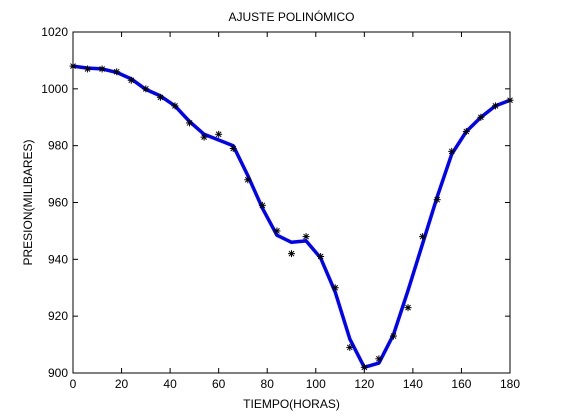 The width and height of the screenshot is (561, 420). What do you see at coordinates (510, 384) in the screenshot?
I see `x-tick-label: 180` at bounding box center [510, 384].